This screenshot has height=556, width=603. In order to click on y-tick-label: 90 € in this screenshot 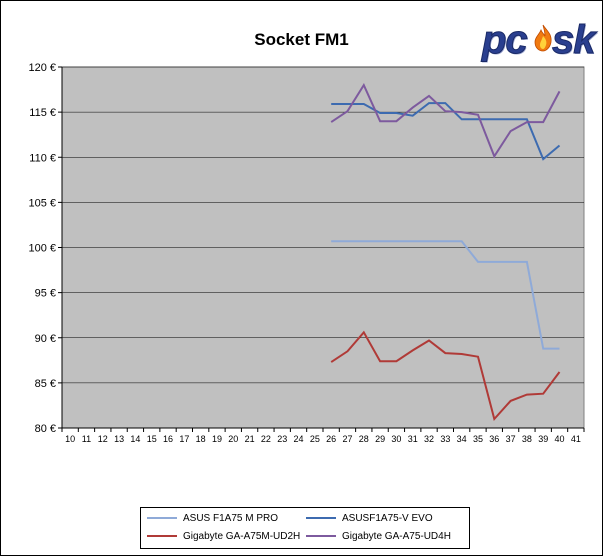, I will do `click(45, 339)`.